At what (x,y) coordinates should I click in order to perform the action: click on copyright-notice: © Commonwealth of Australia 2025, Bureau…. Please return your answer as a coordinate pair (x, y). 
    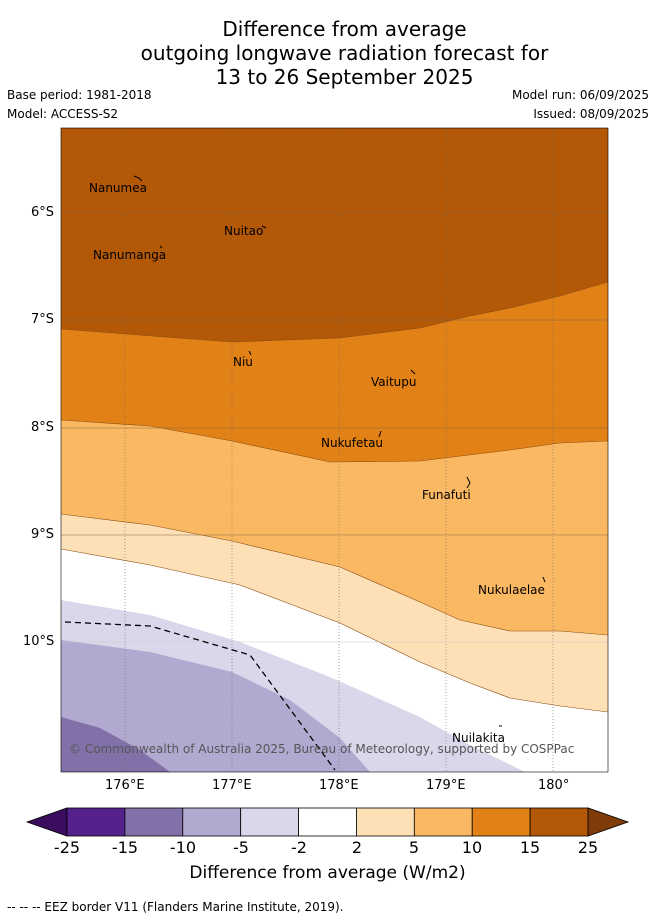
    Looking at the image, I should click on (322, 749).